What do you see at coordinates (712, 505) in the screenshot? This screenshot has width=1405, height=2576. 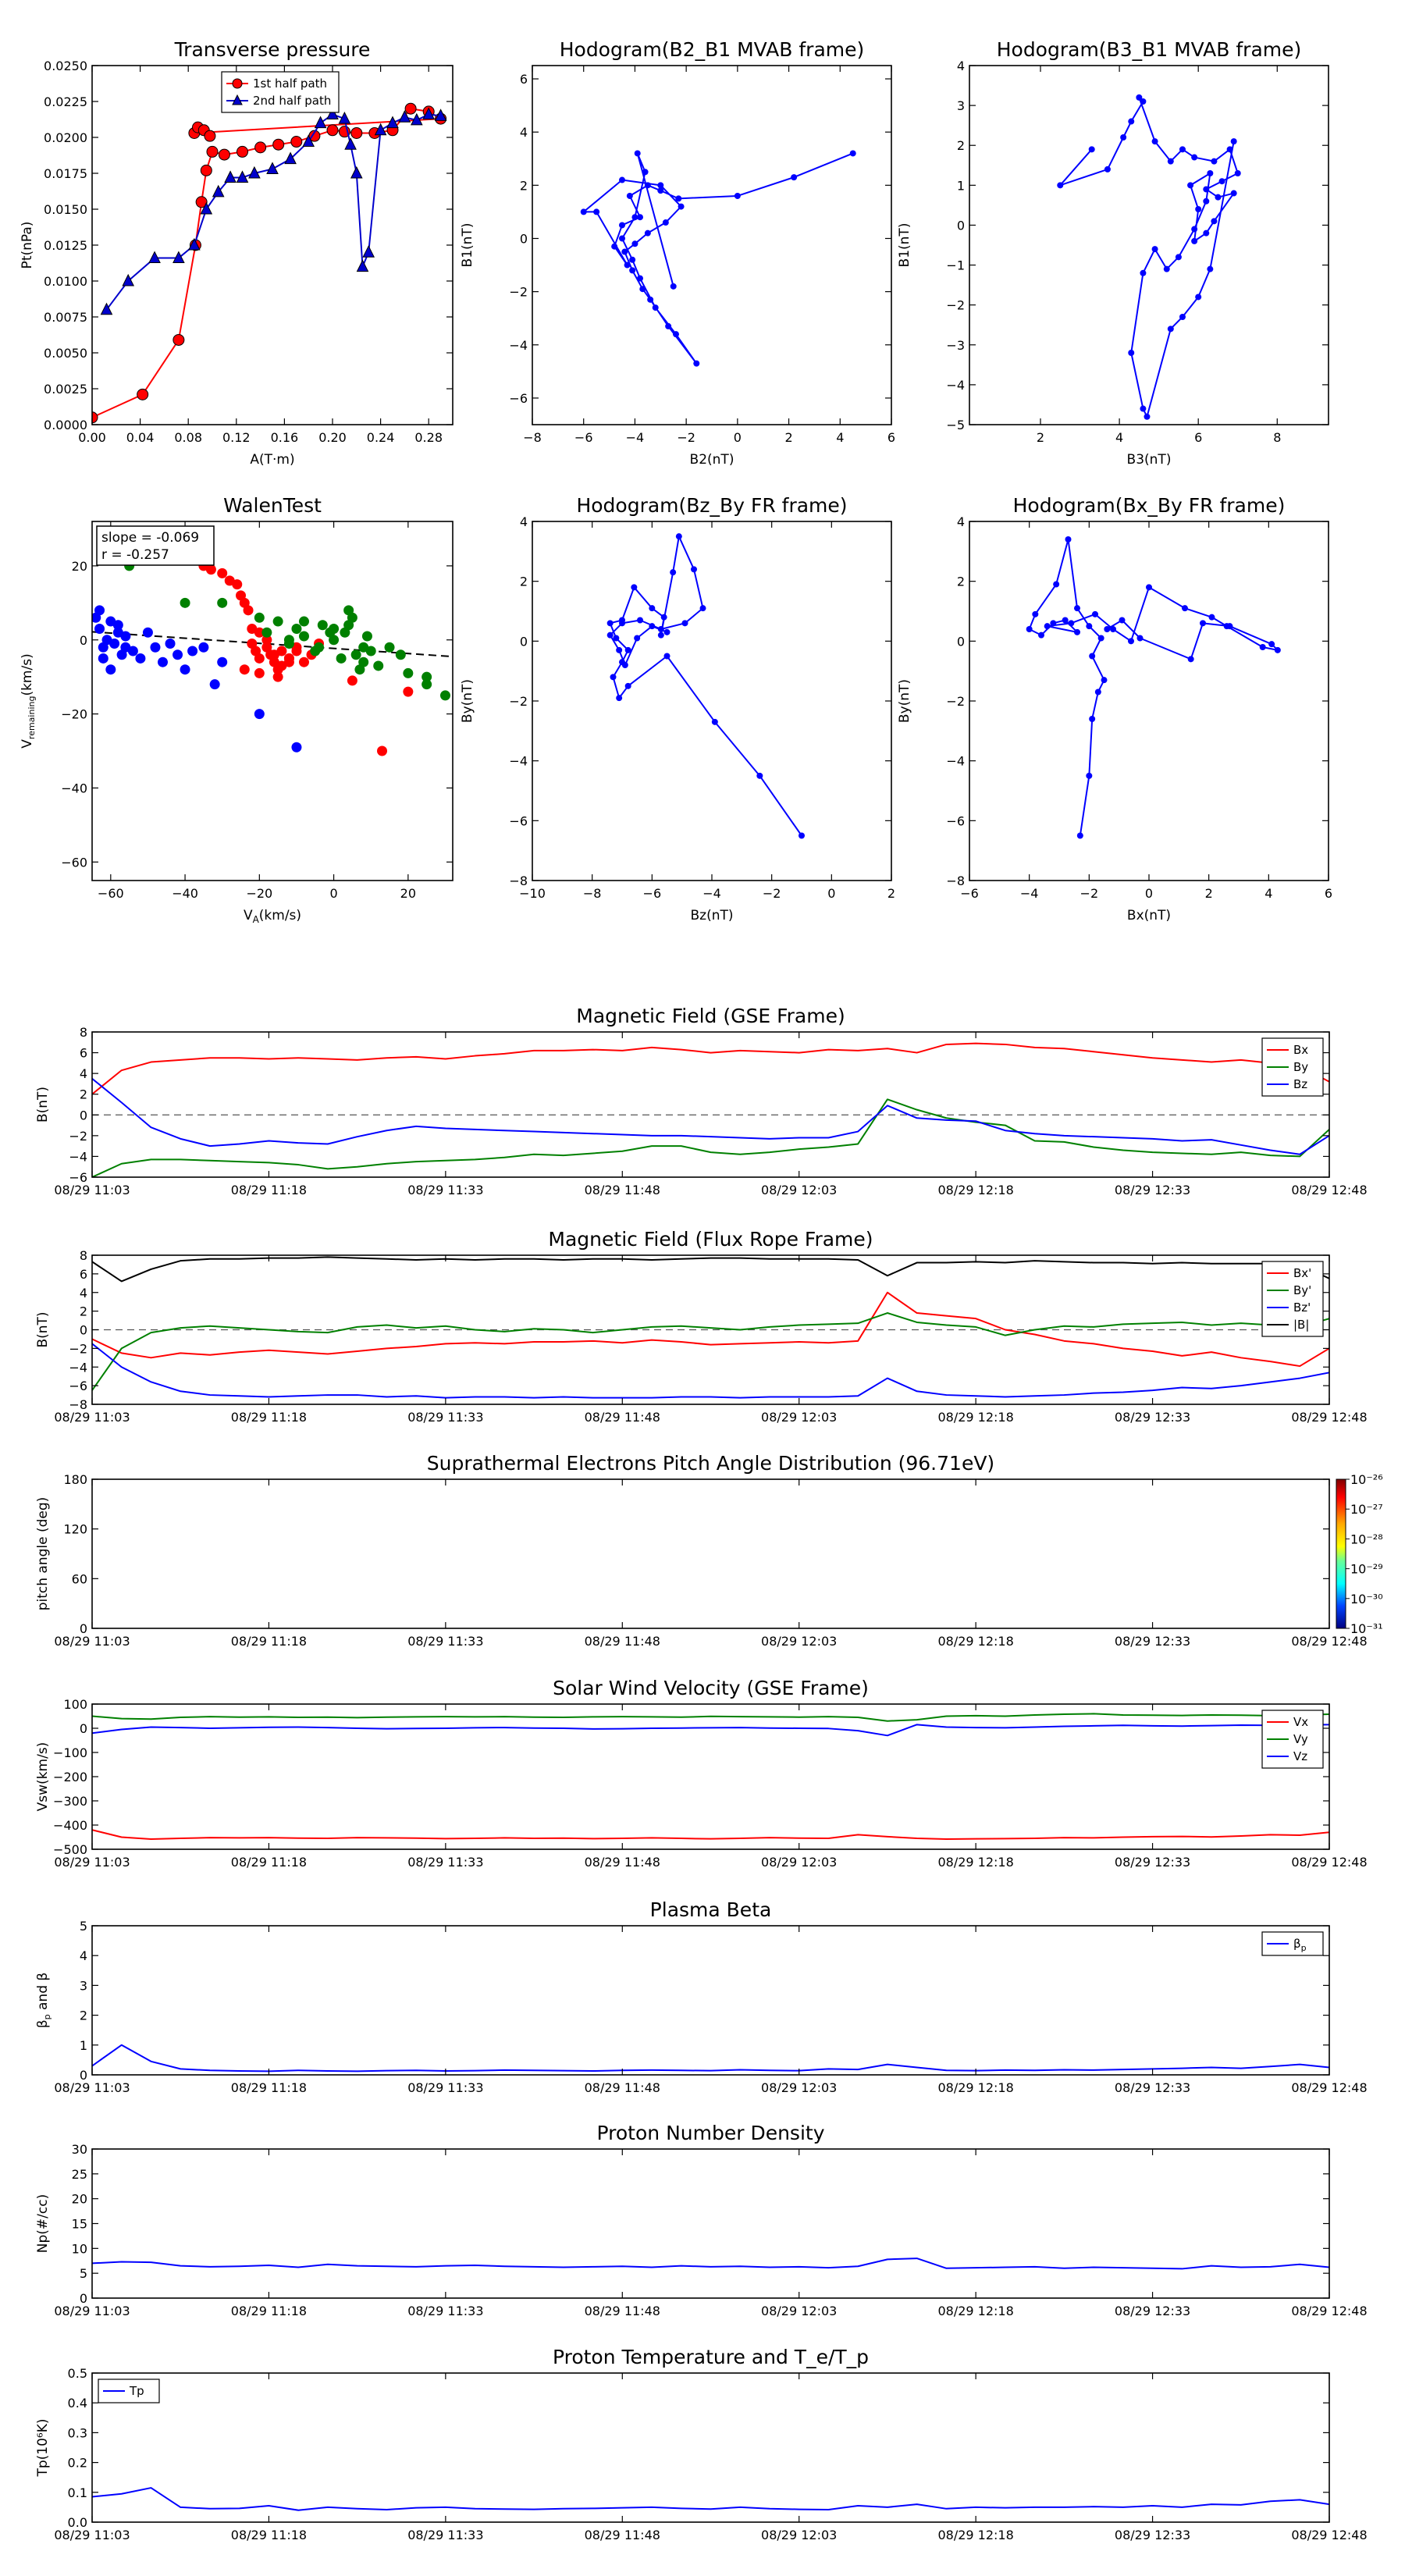 I see `chart-title: Hodogram(Bz_By FR frame)` at bounding box center [712, 505].